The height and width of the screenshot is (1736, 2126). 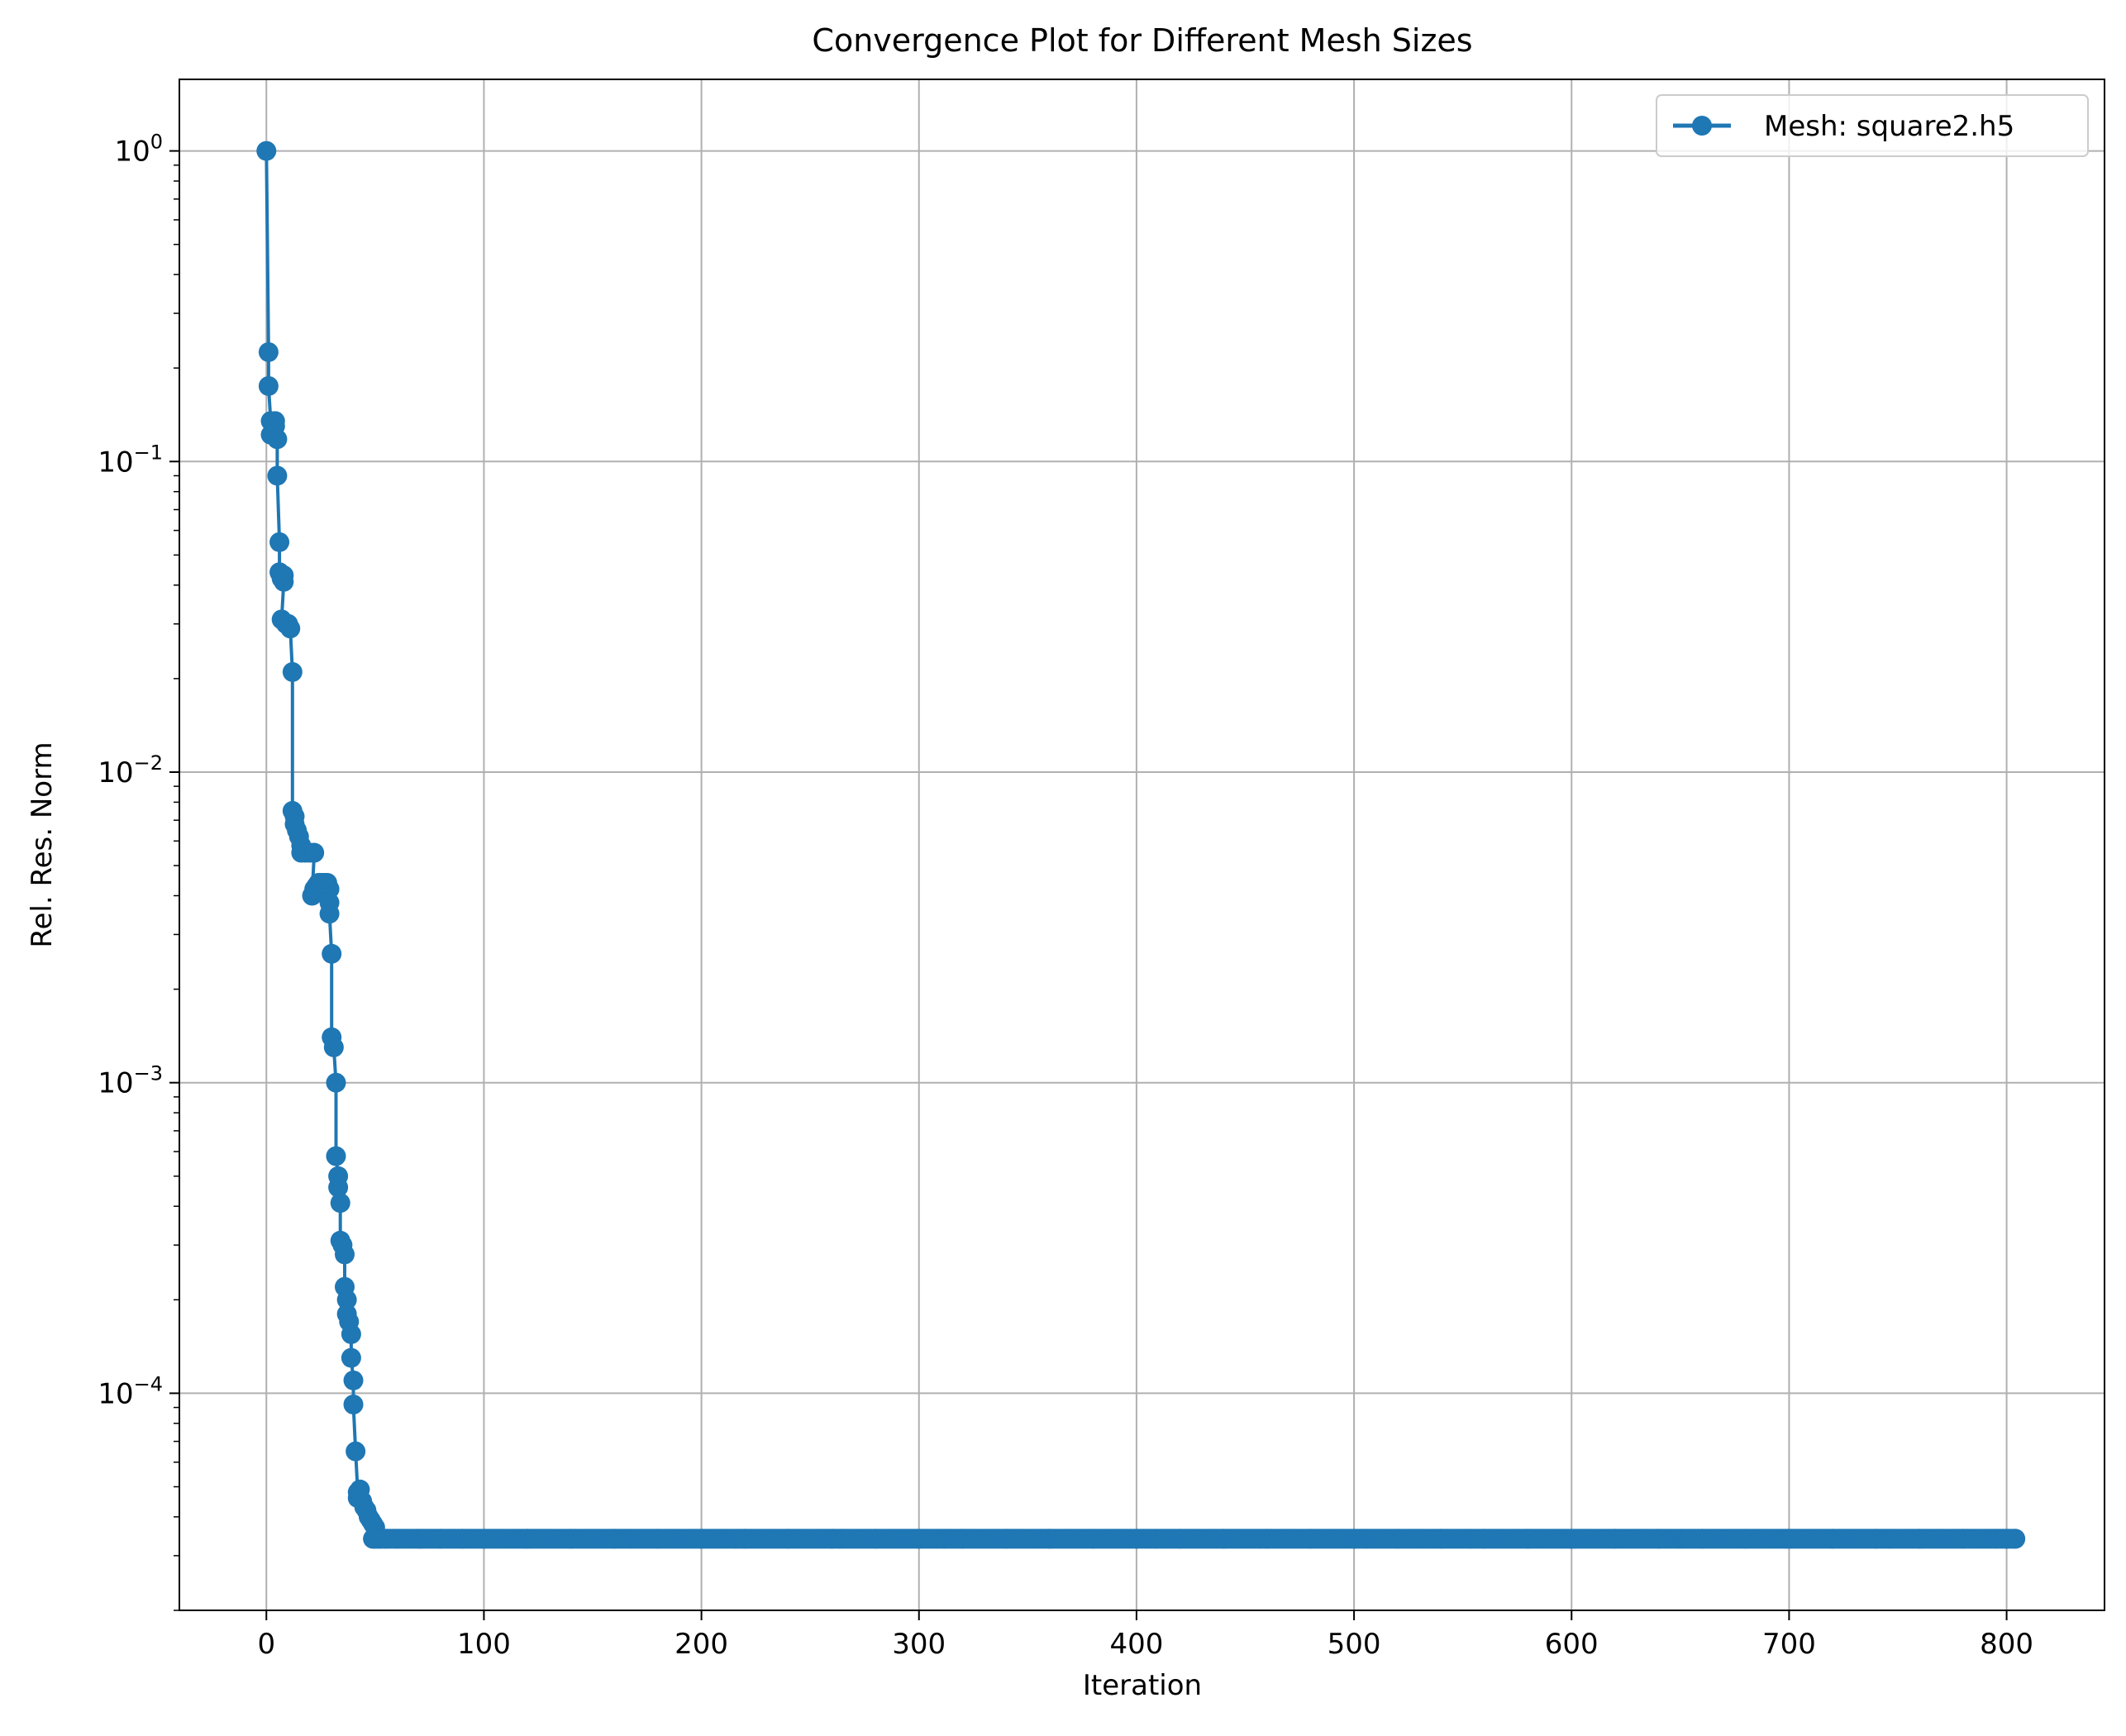 What do you see at coordinates (266, 1645) in the screenshot?
I see `x-tick-label: 0` at bounding box center [266, 1645].